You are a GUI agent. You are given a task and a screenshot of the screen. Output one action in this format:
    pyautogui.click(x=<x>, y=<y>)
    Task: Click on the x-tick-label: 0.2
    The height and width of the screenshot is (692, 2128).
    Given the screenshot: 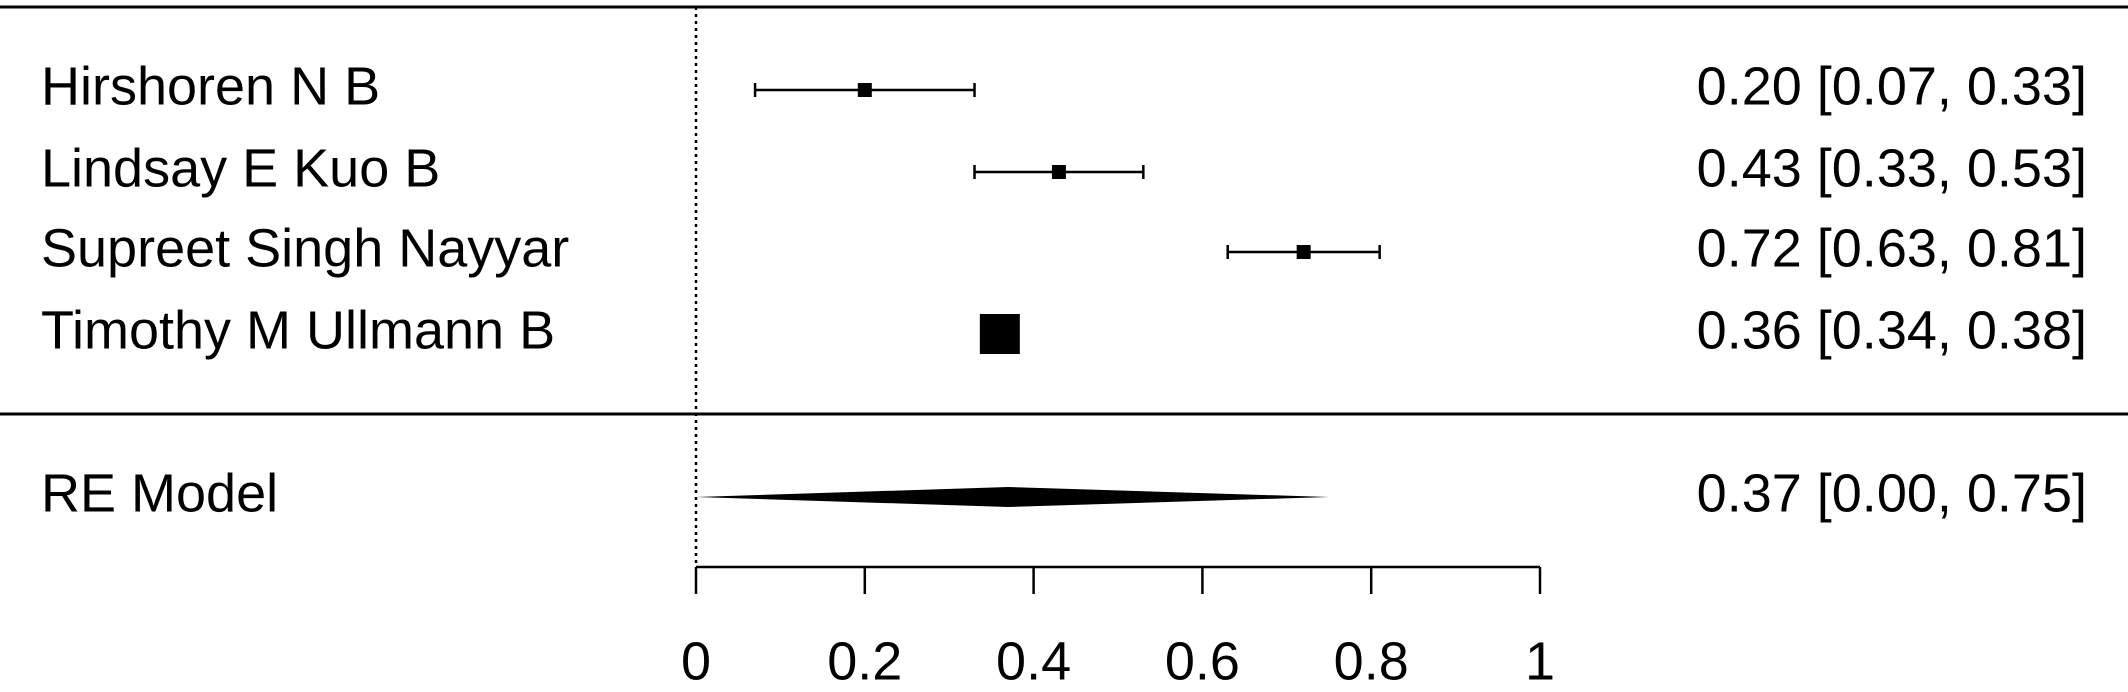 What is the action you would take?
    pyautogui.click(x=864, y=661)
    